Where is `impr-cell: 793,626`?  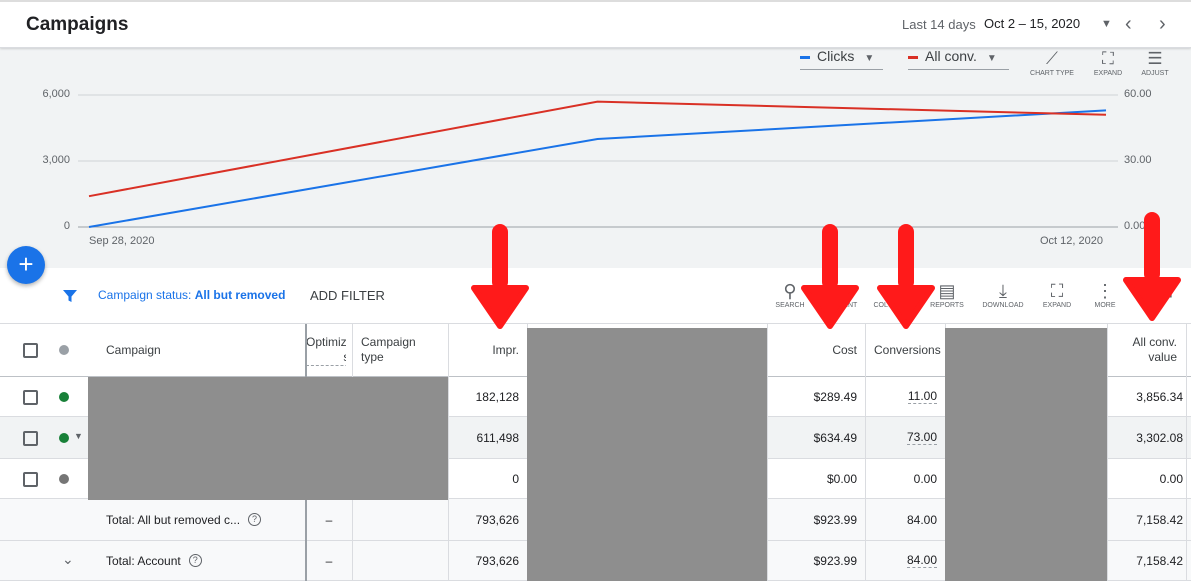
impr-cell: 793,626 is located at coordinates (497, 519).